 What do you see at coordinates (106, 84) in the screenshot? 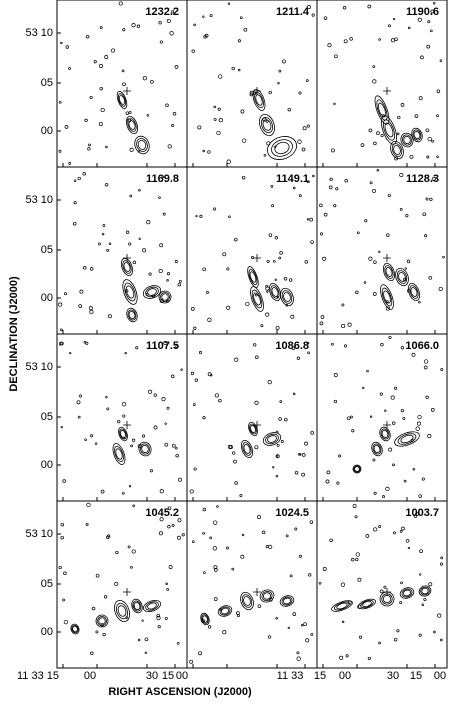
I see `panel: 1232.2 53 10 05 00` at bounding box center [106, 84].